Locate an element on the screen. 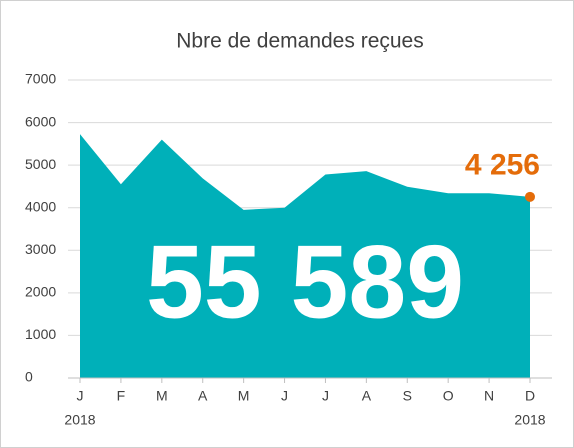 The width and height of the screenshot is (574, 448). x-tick-label: O is located at coordinates (448, 396).